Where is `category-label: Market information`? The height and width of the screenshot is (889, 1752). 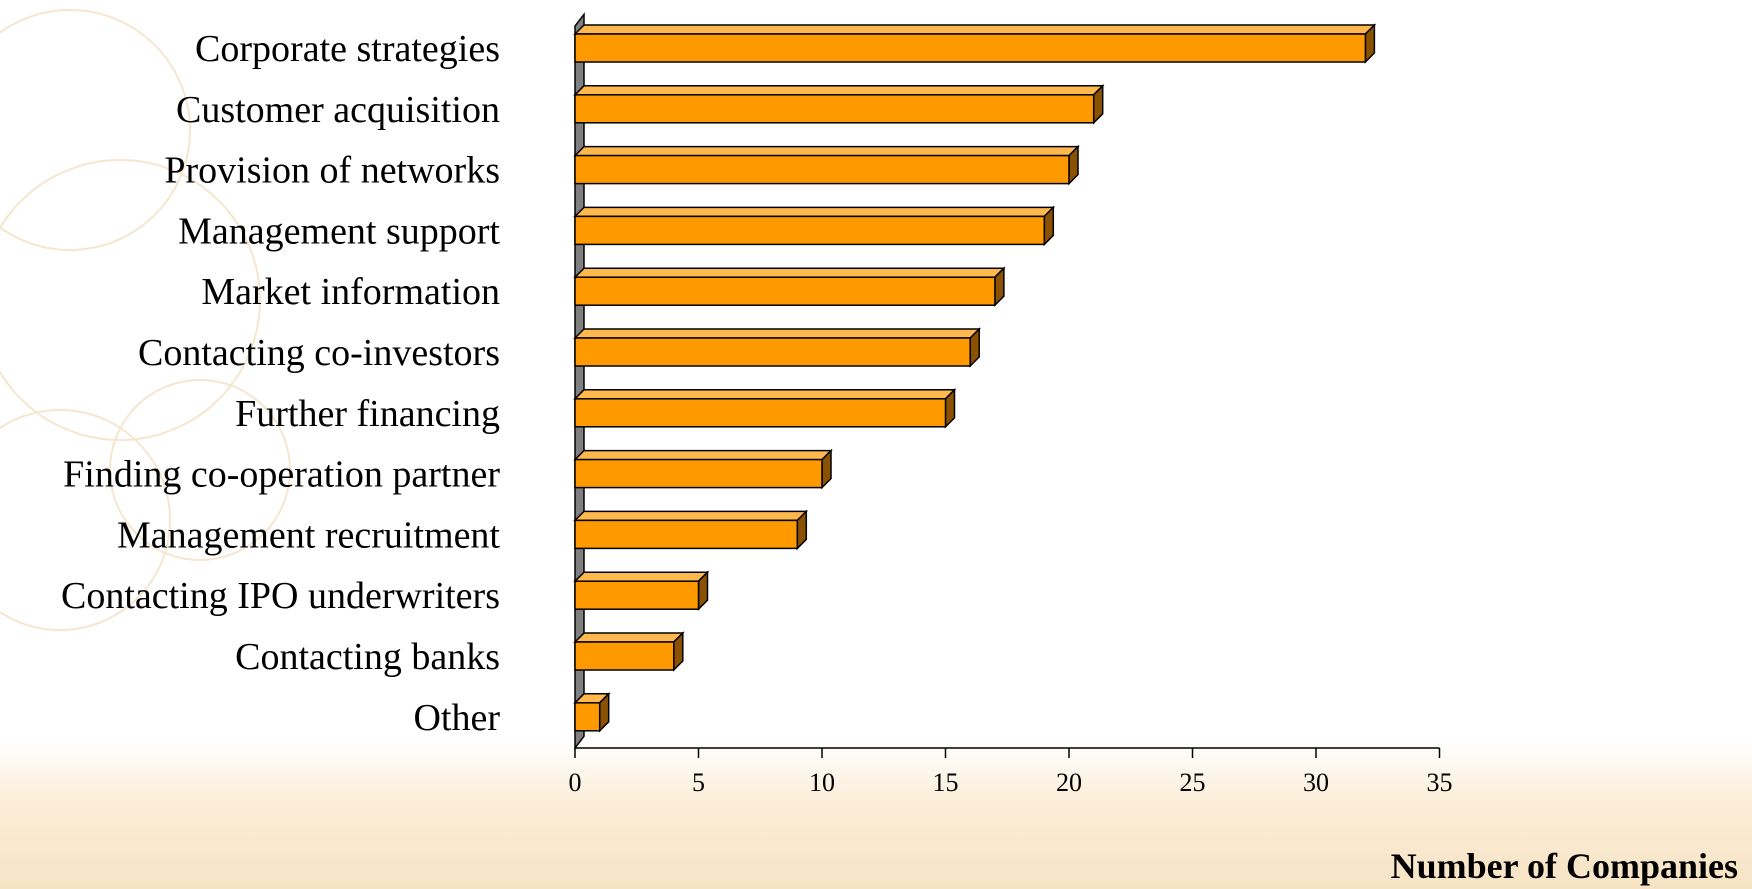 category-label: Market information is located at coordinates (350, 292).